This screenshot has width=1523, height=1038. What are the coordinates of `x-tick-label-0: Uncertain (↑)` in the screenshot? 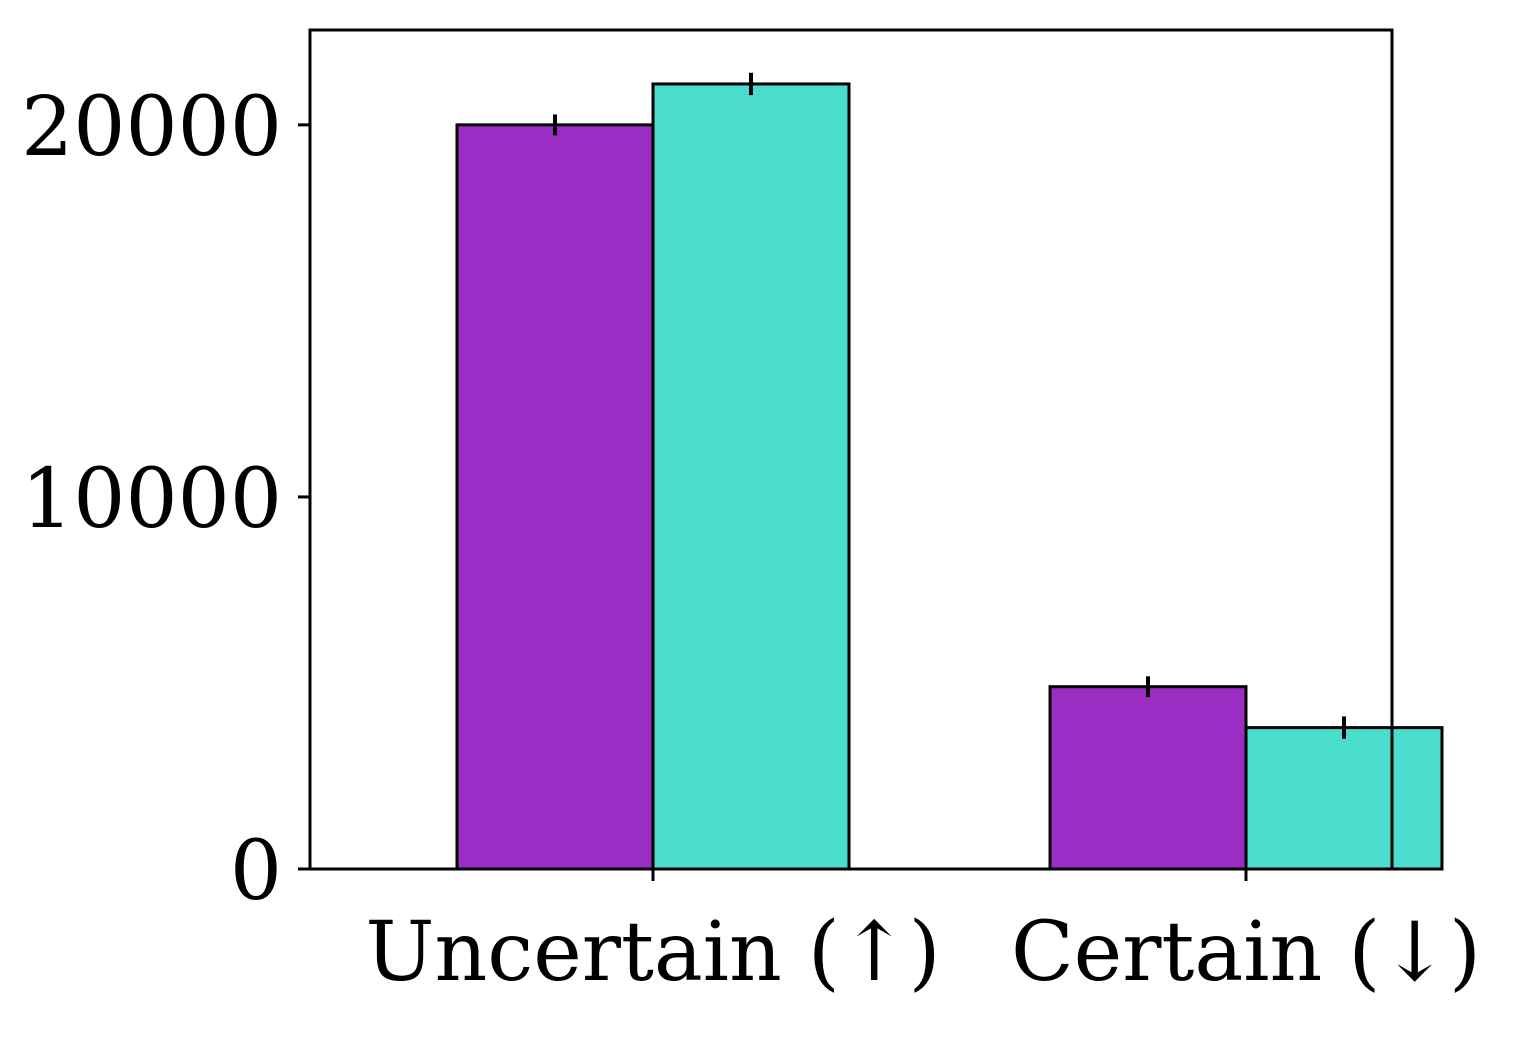 It's located at (652, 952).